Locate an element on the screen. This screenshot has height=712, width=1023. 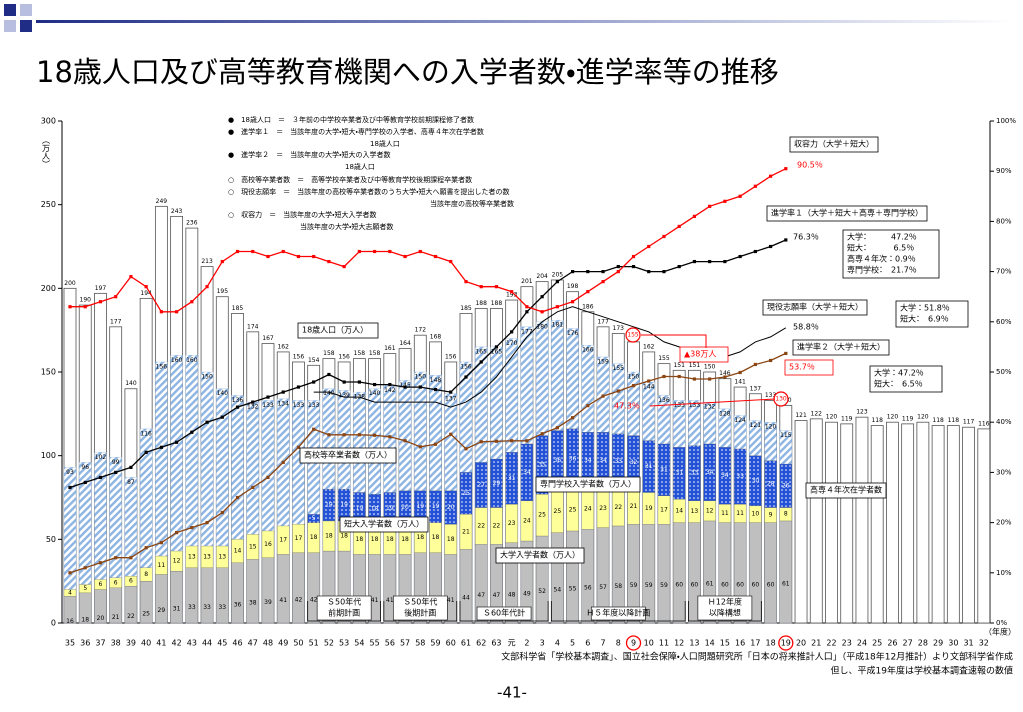
bar-label: 8 is located at coordinates (146, 574).